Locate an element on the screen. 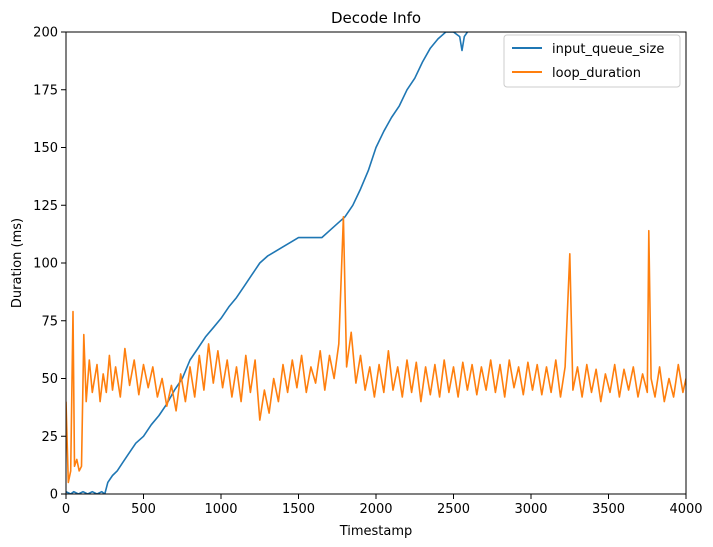 The height and width of the screenshot is (547, 713). x-axis: 0 500 1000 1500 2000 2500 3000 3500 4000 is located at coordinates (382, 505).